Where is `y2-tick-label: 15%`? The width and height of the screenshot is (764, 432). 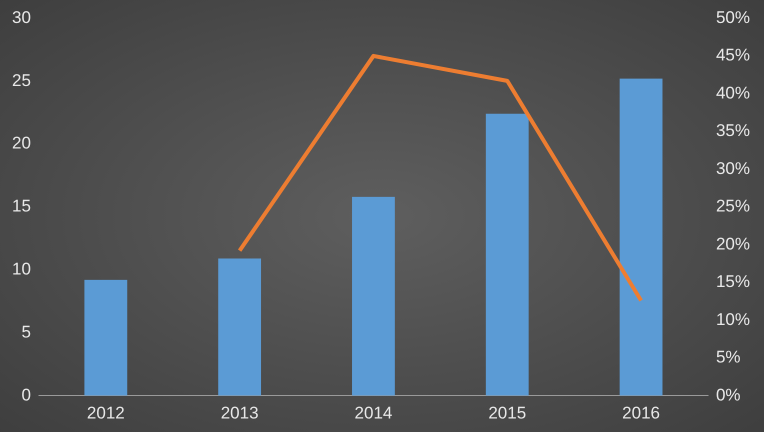
y2-tick-label: 15% is located at coordinates (733, 282).